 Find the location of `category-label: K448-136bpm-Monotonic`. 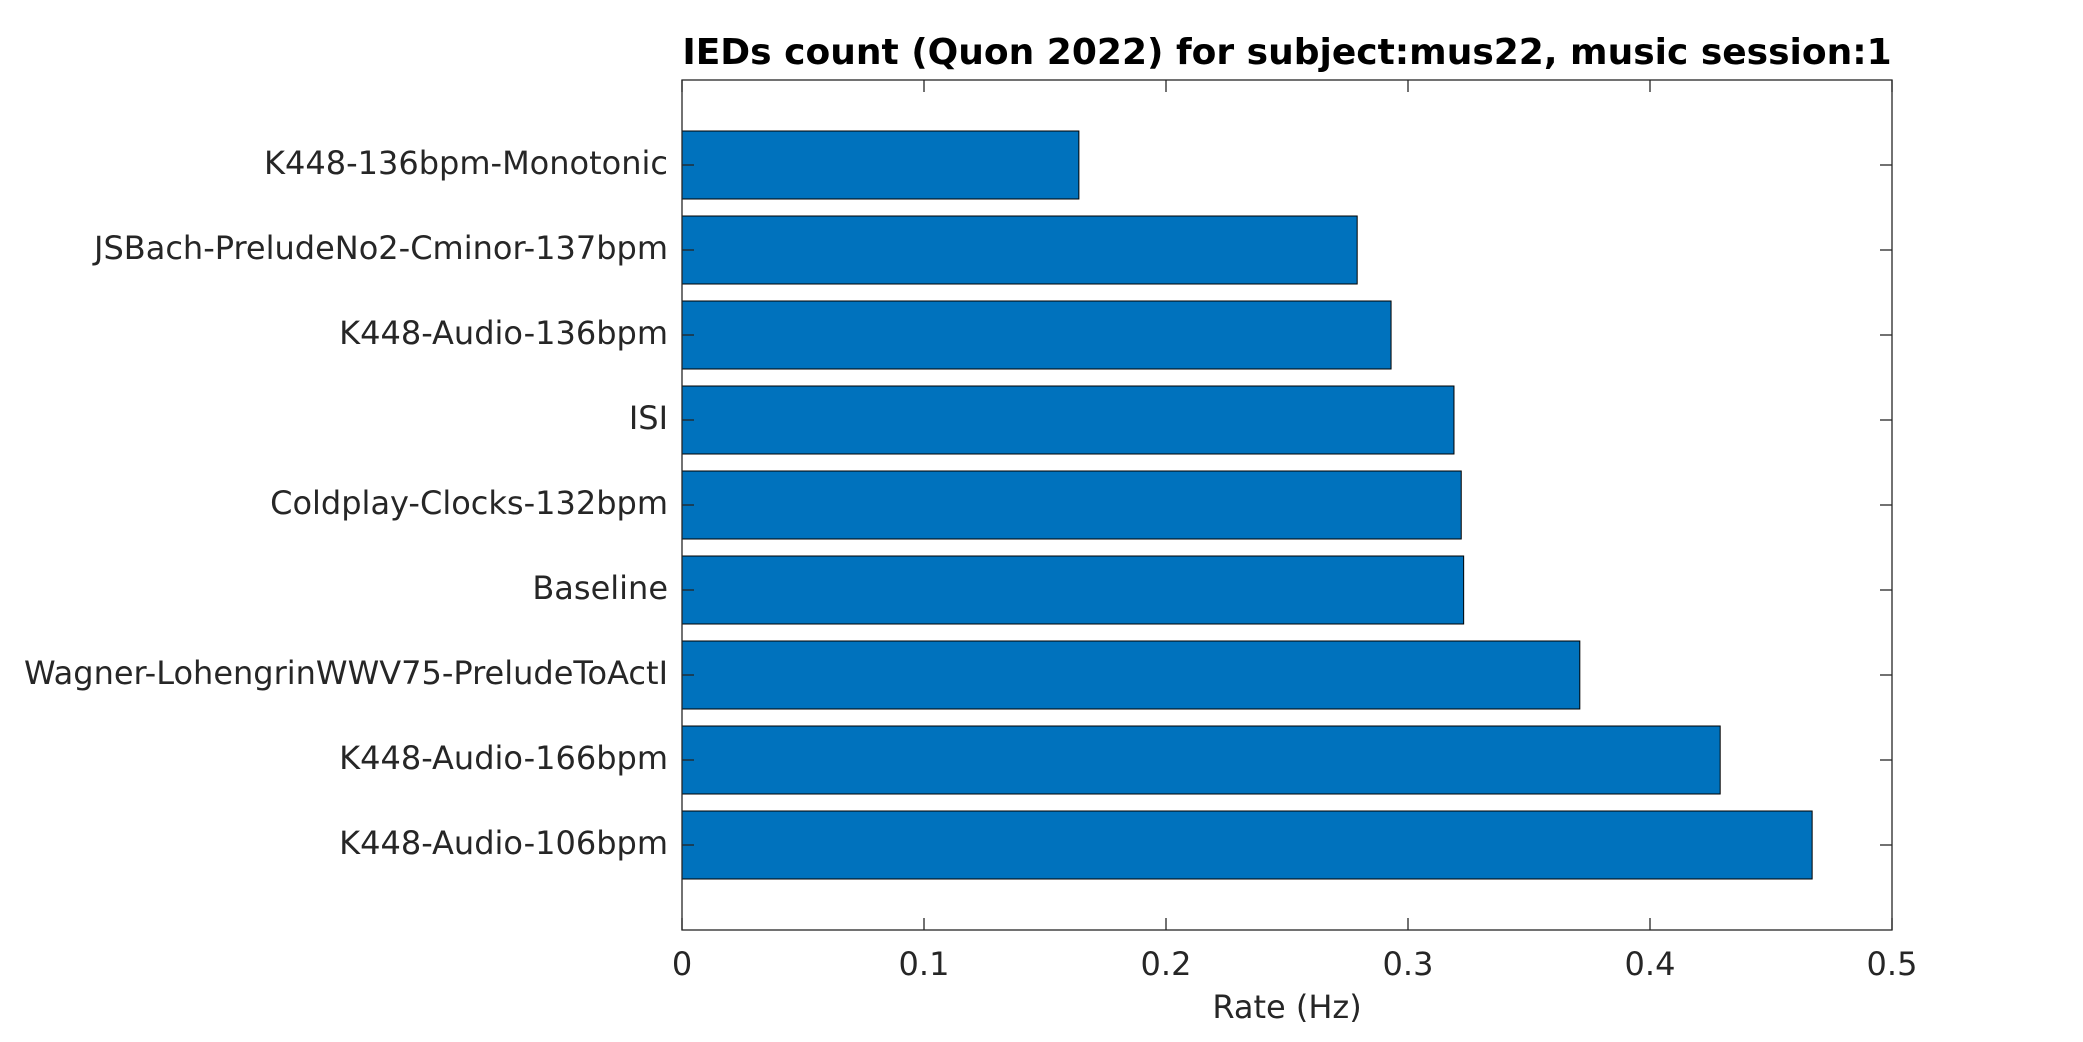

category-label: K448-136bpm-Monotonic is located at coordinates (466, 163).